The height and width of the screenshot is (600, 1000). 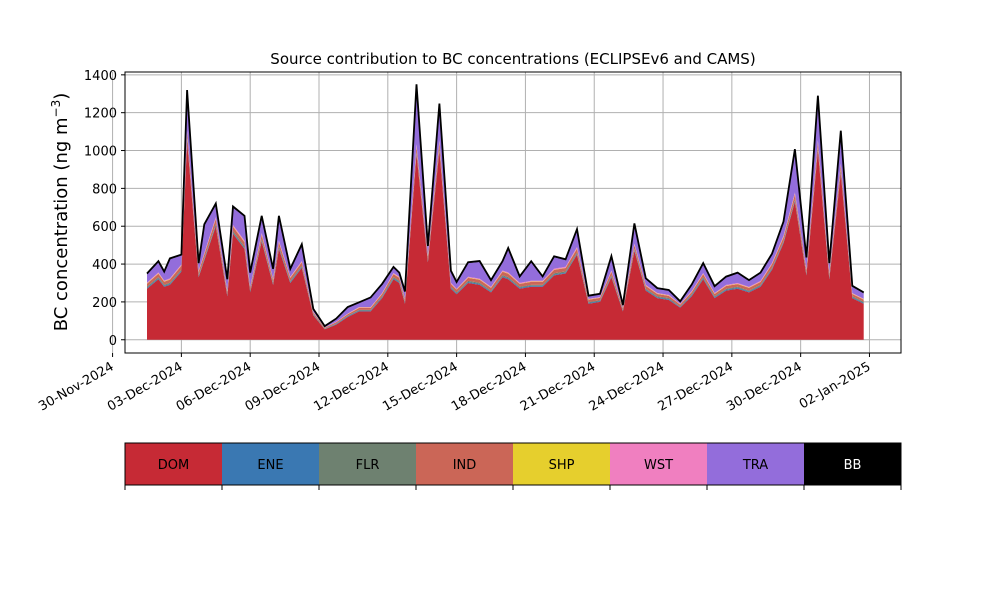 What do you see at coordinates (104, 265) in the screenshot?
I see `y-tick-label: 400` at bounding box center [104, 265].